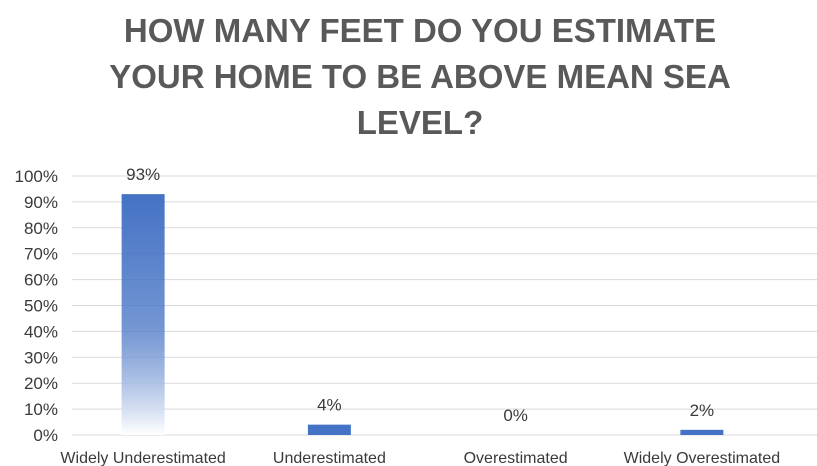 This screenshot has width=817, height=466. Describe the element at coordinates (41, 357) in the screenshot. I see `y-tick-label: 30%` at that location.